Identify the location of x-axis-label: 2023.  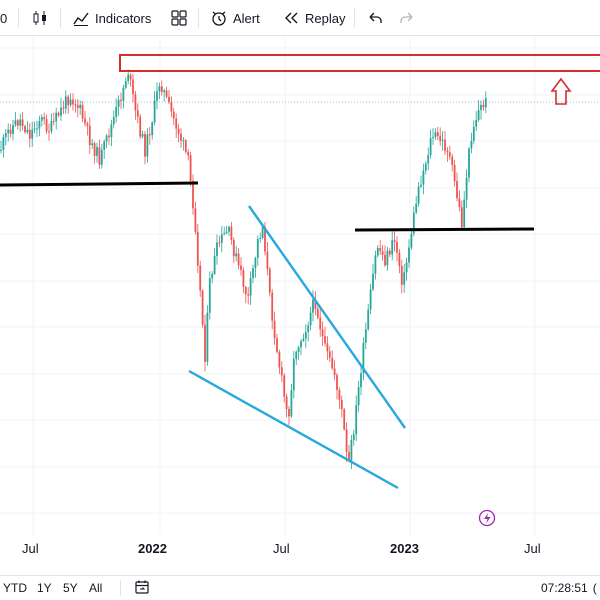
(404, 548).